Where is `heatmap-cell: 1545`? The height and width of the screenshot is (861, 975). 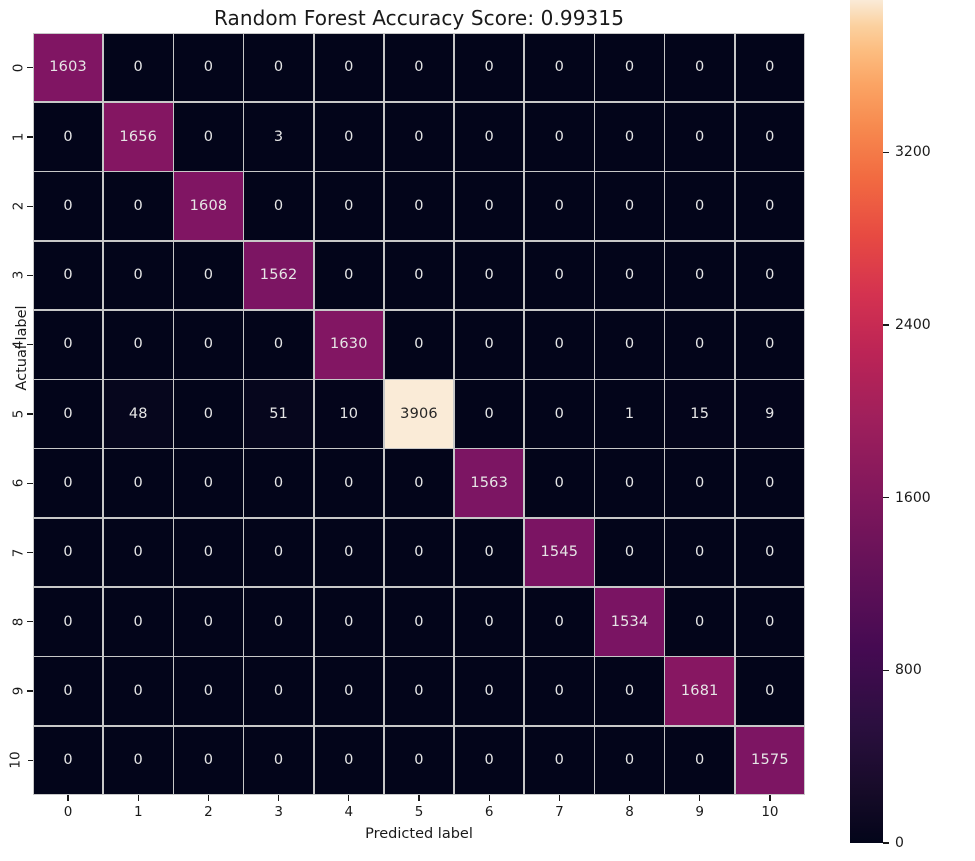 heatmap-cell: 1545 is located at coordinates (559, 552).